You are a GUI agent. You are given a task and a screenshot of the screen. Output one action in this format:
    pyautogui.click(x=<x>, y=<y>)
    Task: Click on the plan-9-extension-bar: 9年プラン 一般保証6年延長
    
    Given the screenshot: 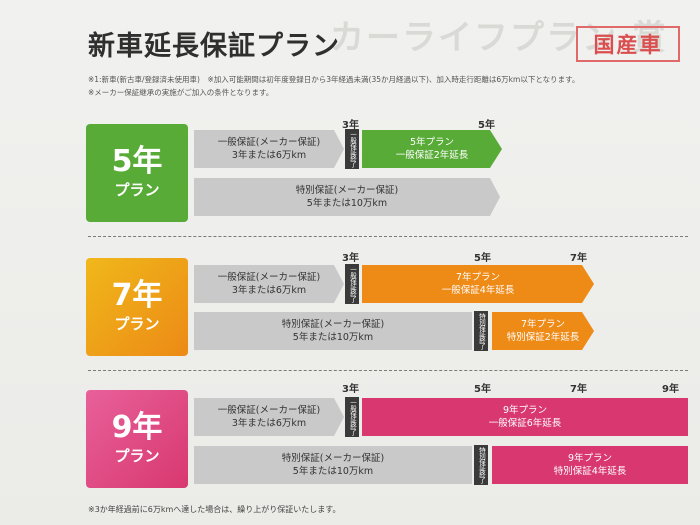 What is the action you would take?
    pyautogui.click(x=525, y=417)
    